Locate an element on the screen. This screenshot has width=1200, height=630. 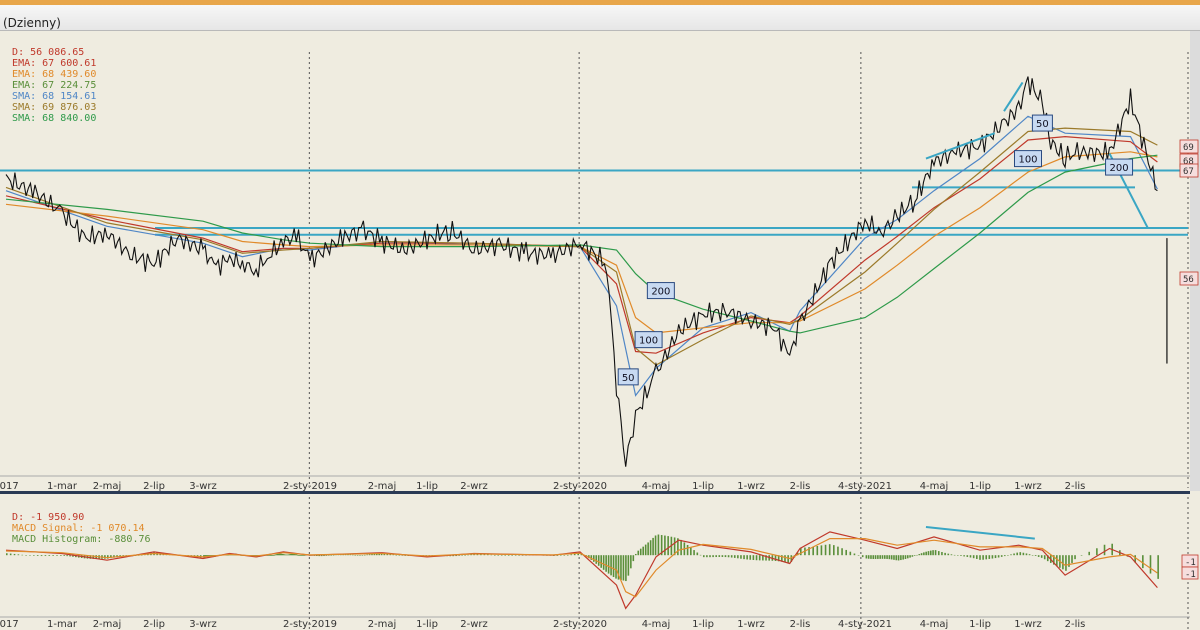
right-scrollbar is located at coordinates (1195, 261).